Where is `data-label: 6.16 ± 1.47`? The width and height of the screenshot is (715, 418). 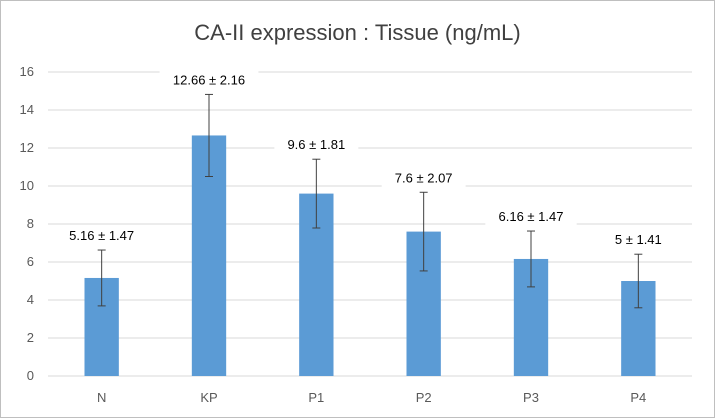 data-label: 6.16 ± 1.47 is located at coordinates (531, 216).